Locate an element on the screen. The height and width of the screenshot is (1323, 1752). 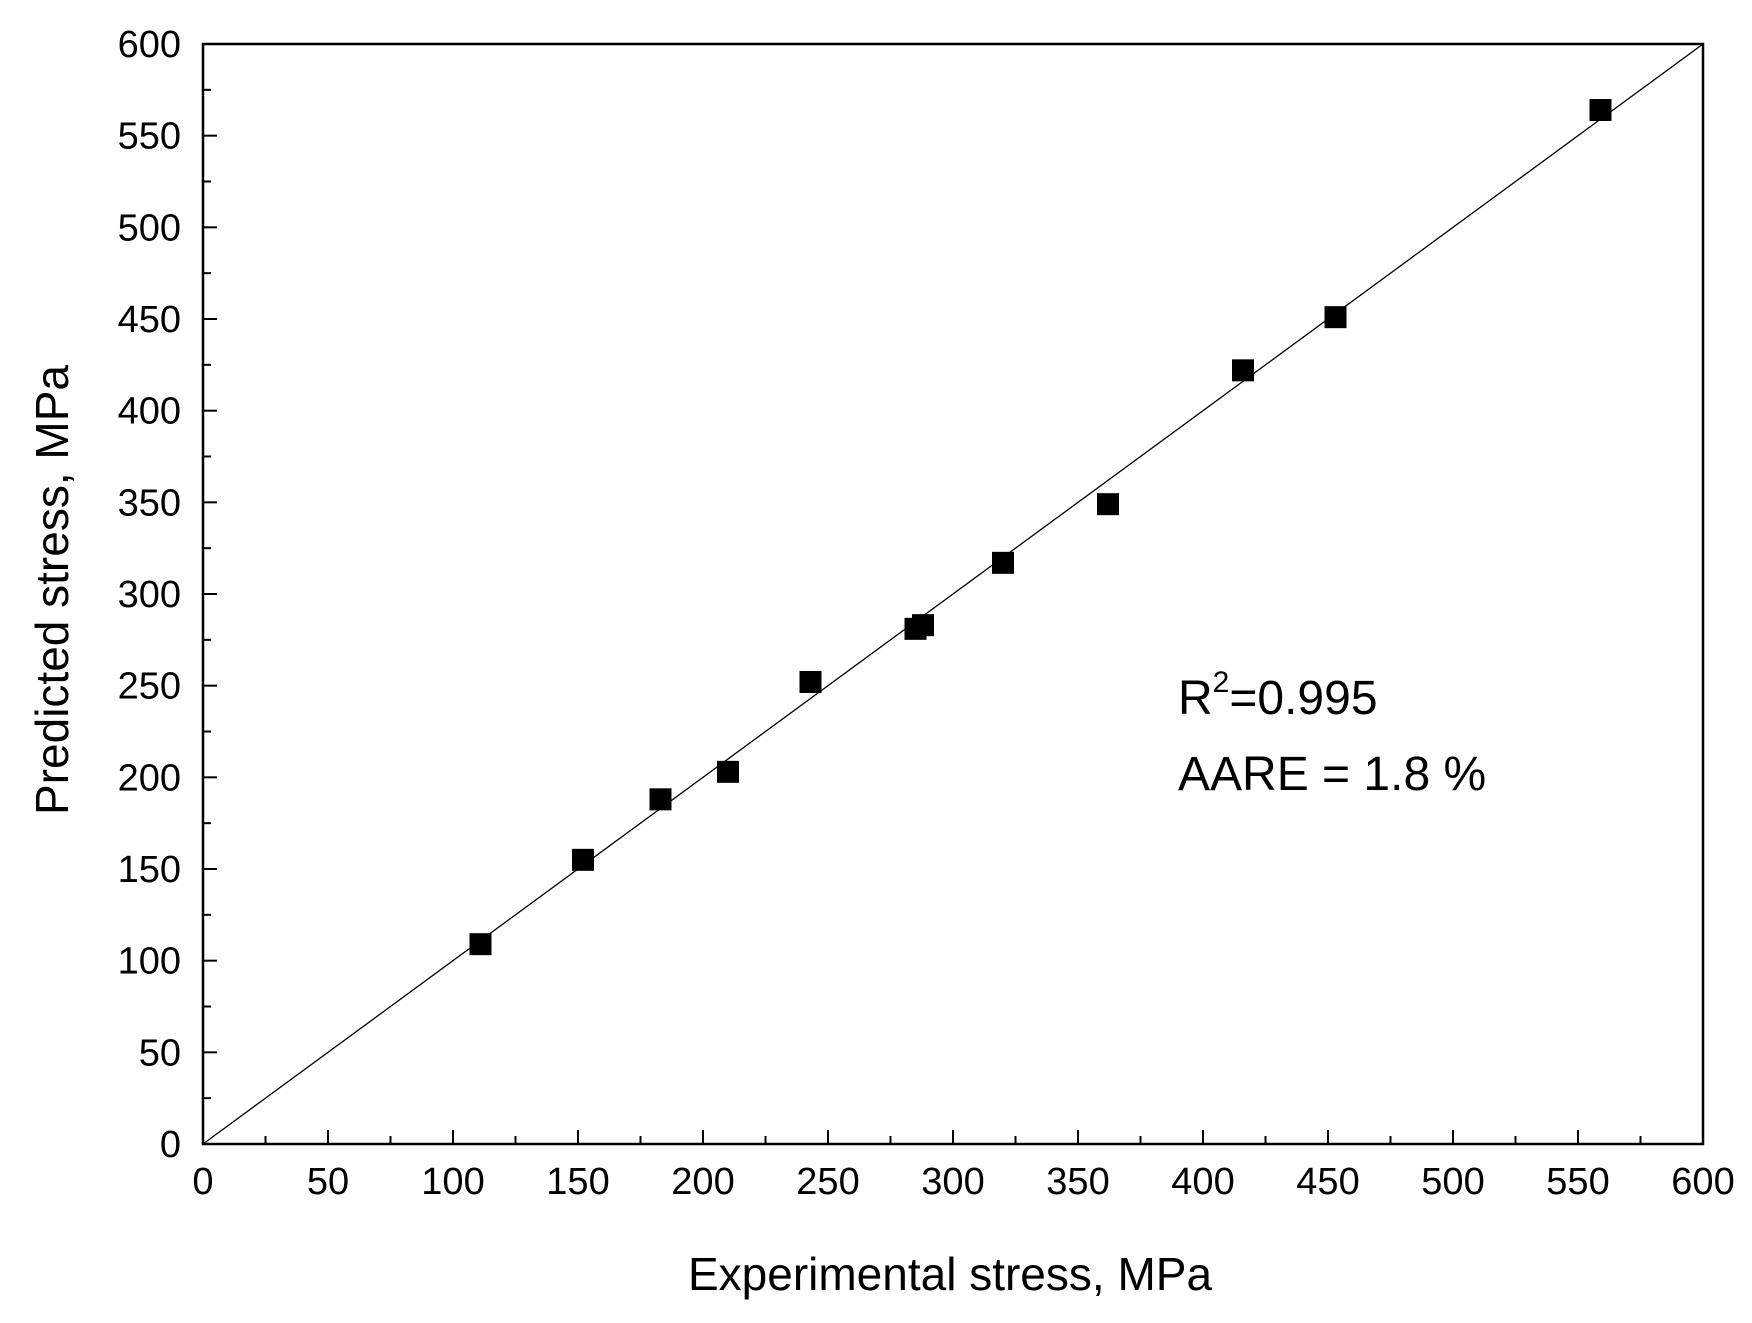
y-tick-label: 200 is located at coordinates (149, 778).